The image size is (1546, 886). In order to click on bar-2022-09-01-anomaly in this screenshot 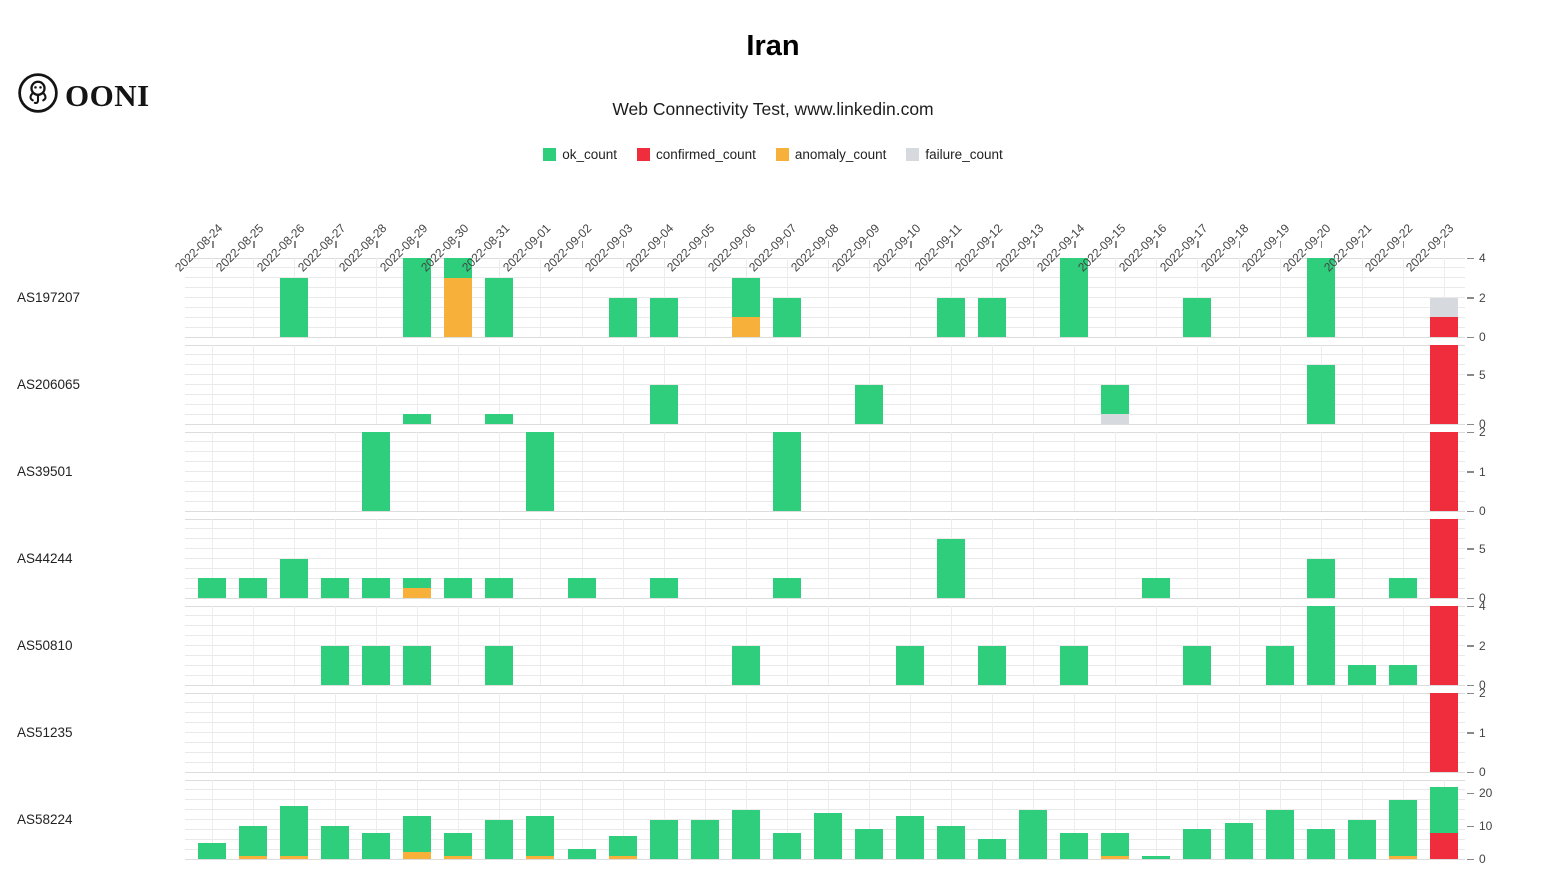, I will do `click(540, 857)`.